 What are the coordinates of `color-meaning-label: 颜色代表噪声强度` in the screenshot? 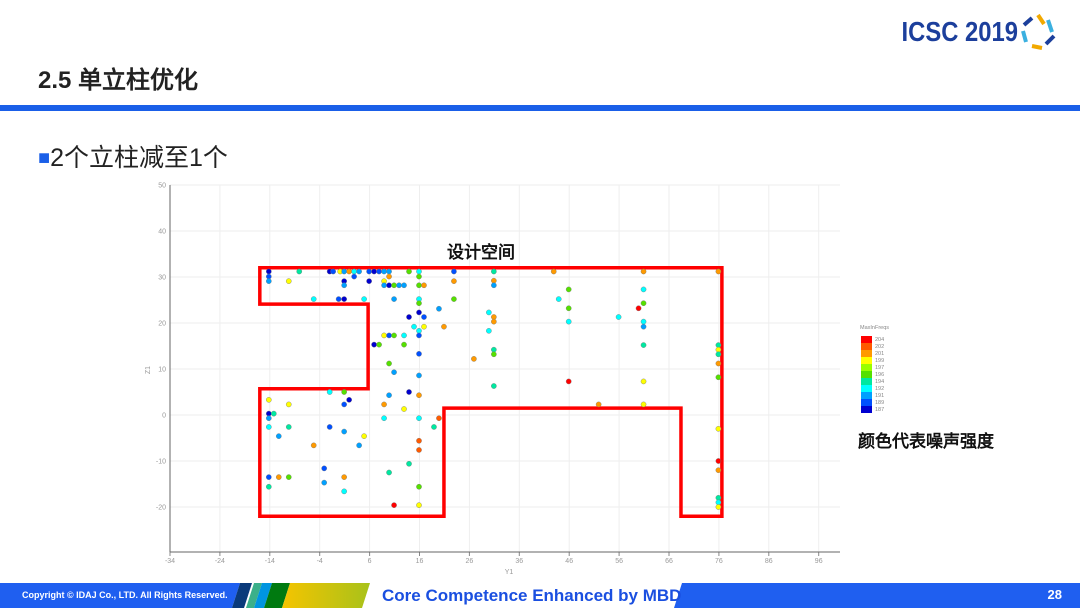 It's located at (926, 441).